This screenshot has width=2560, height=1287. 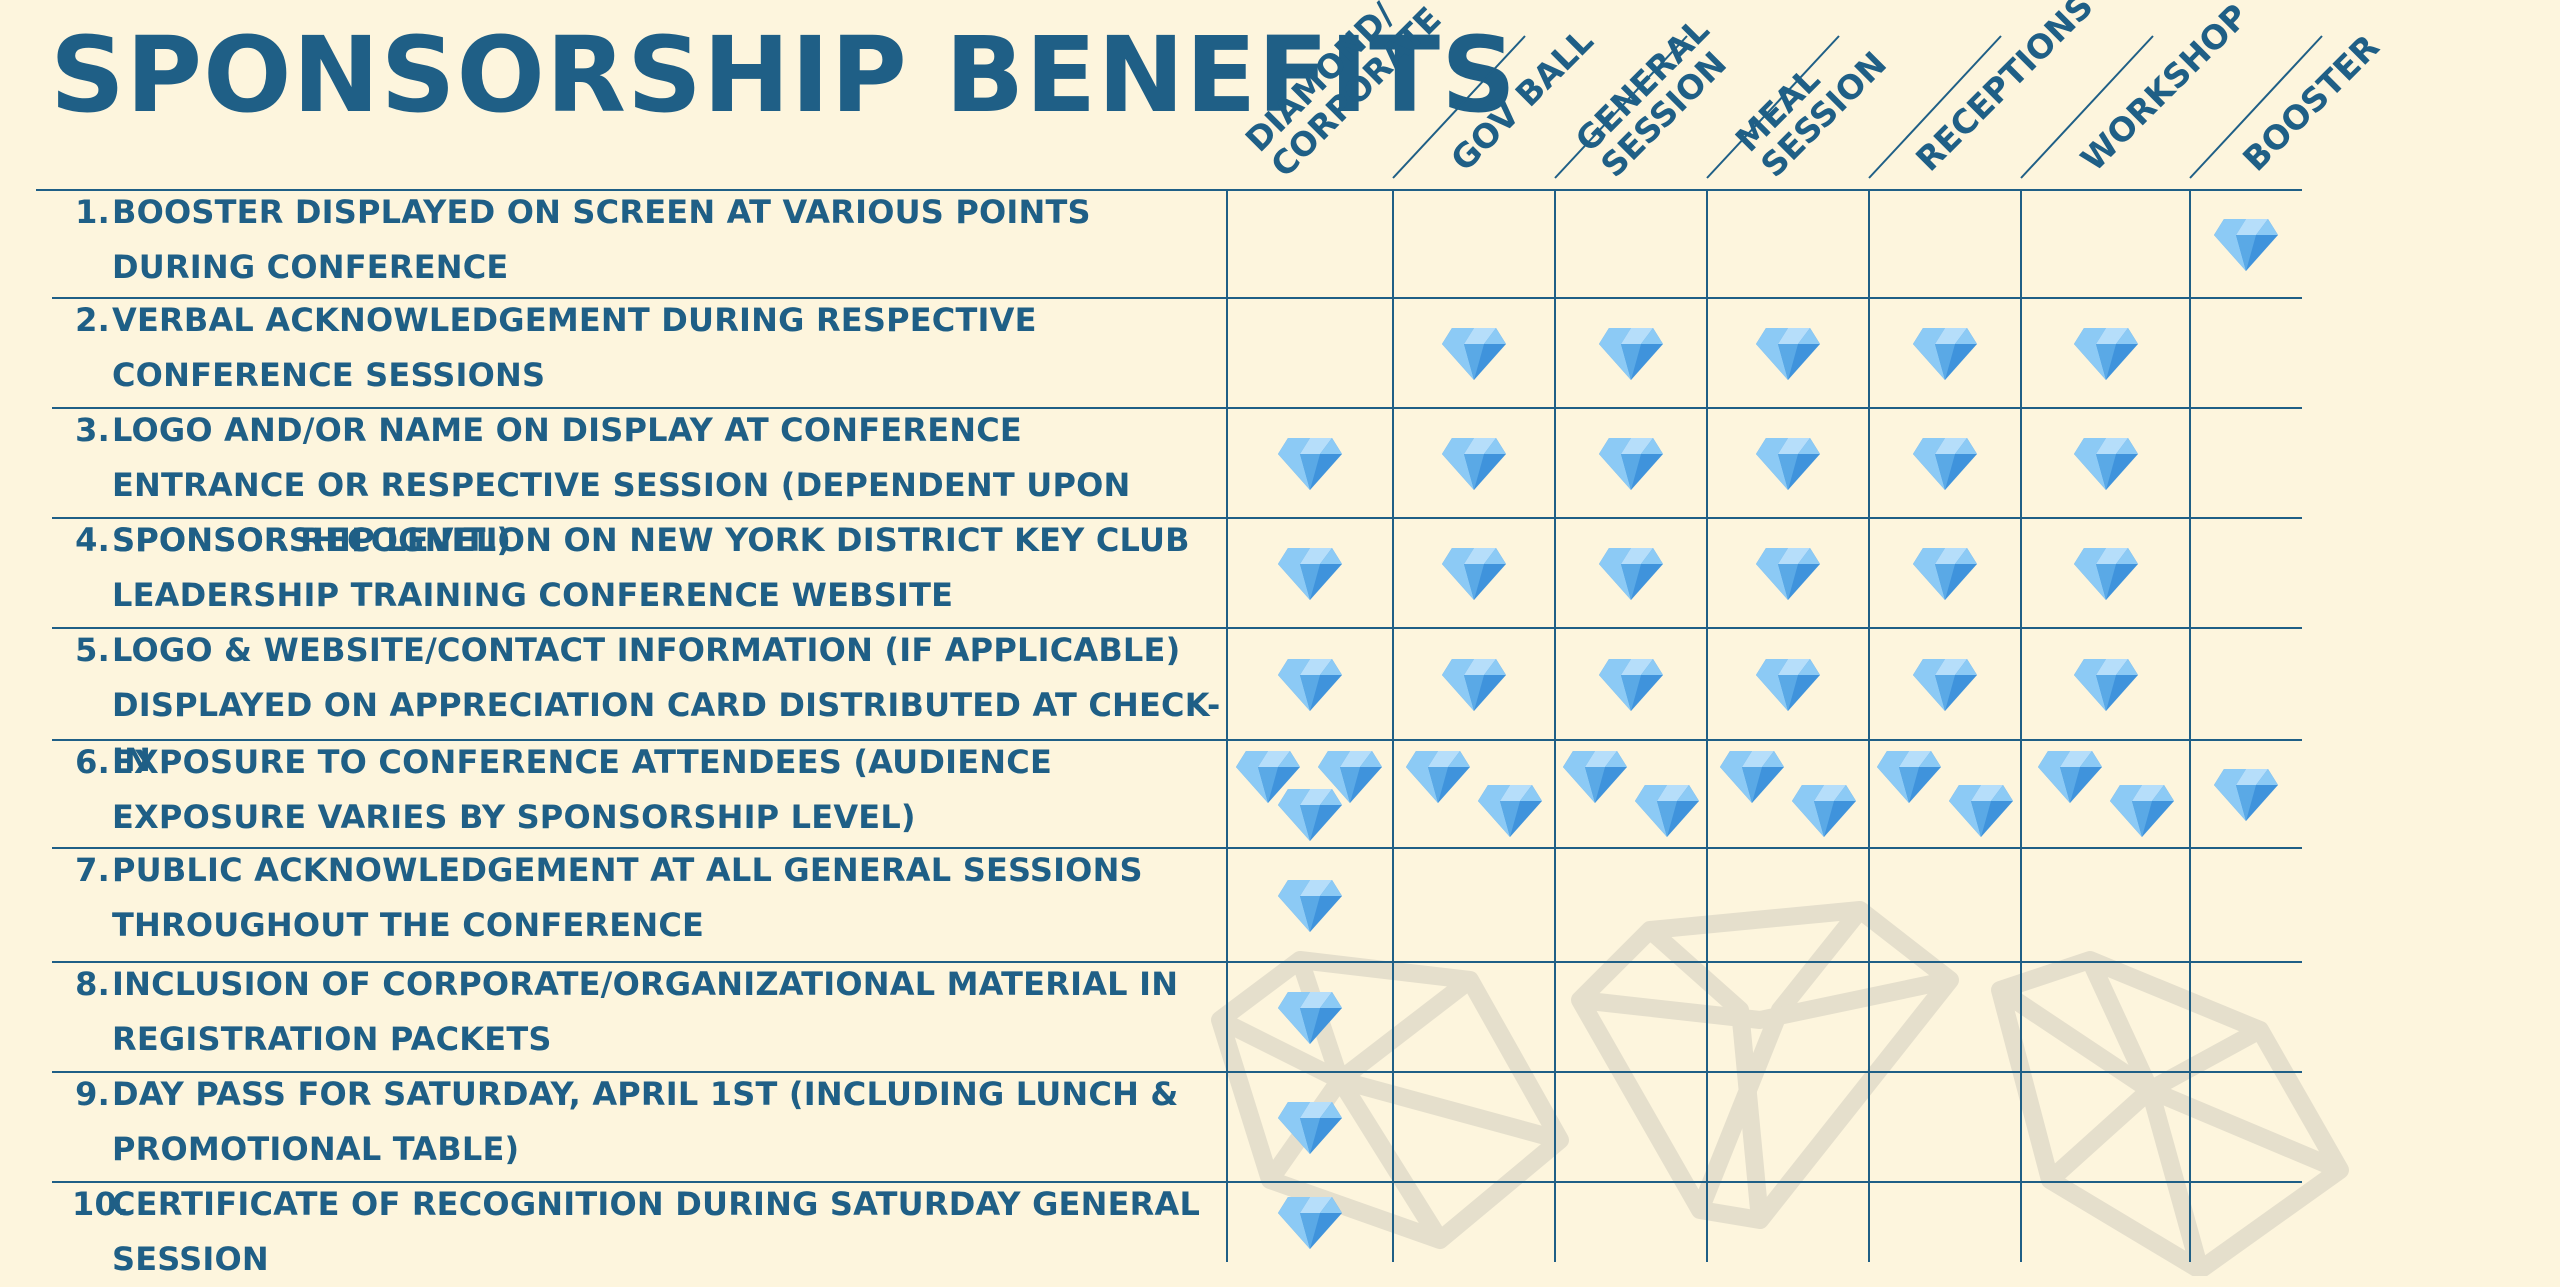 I want to click on benefit-number: 5., so click(x=92, y=650).